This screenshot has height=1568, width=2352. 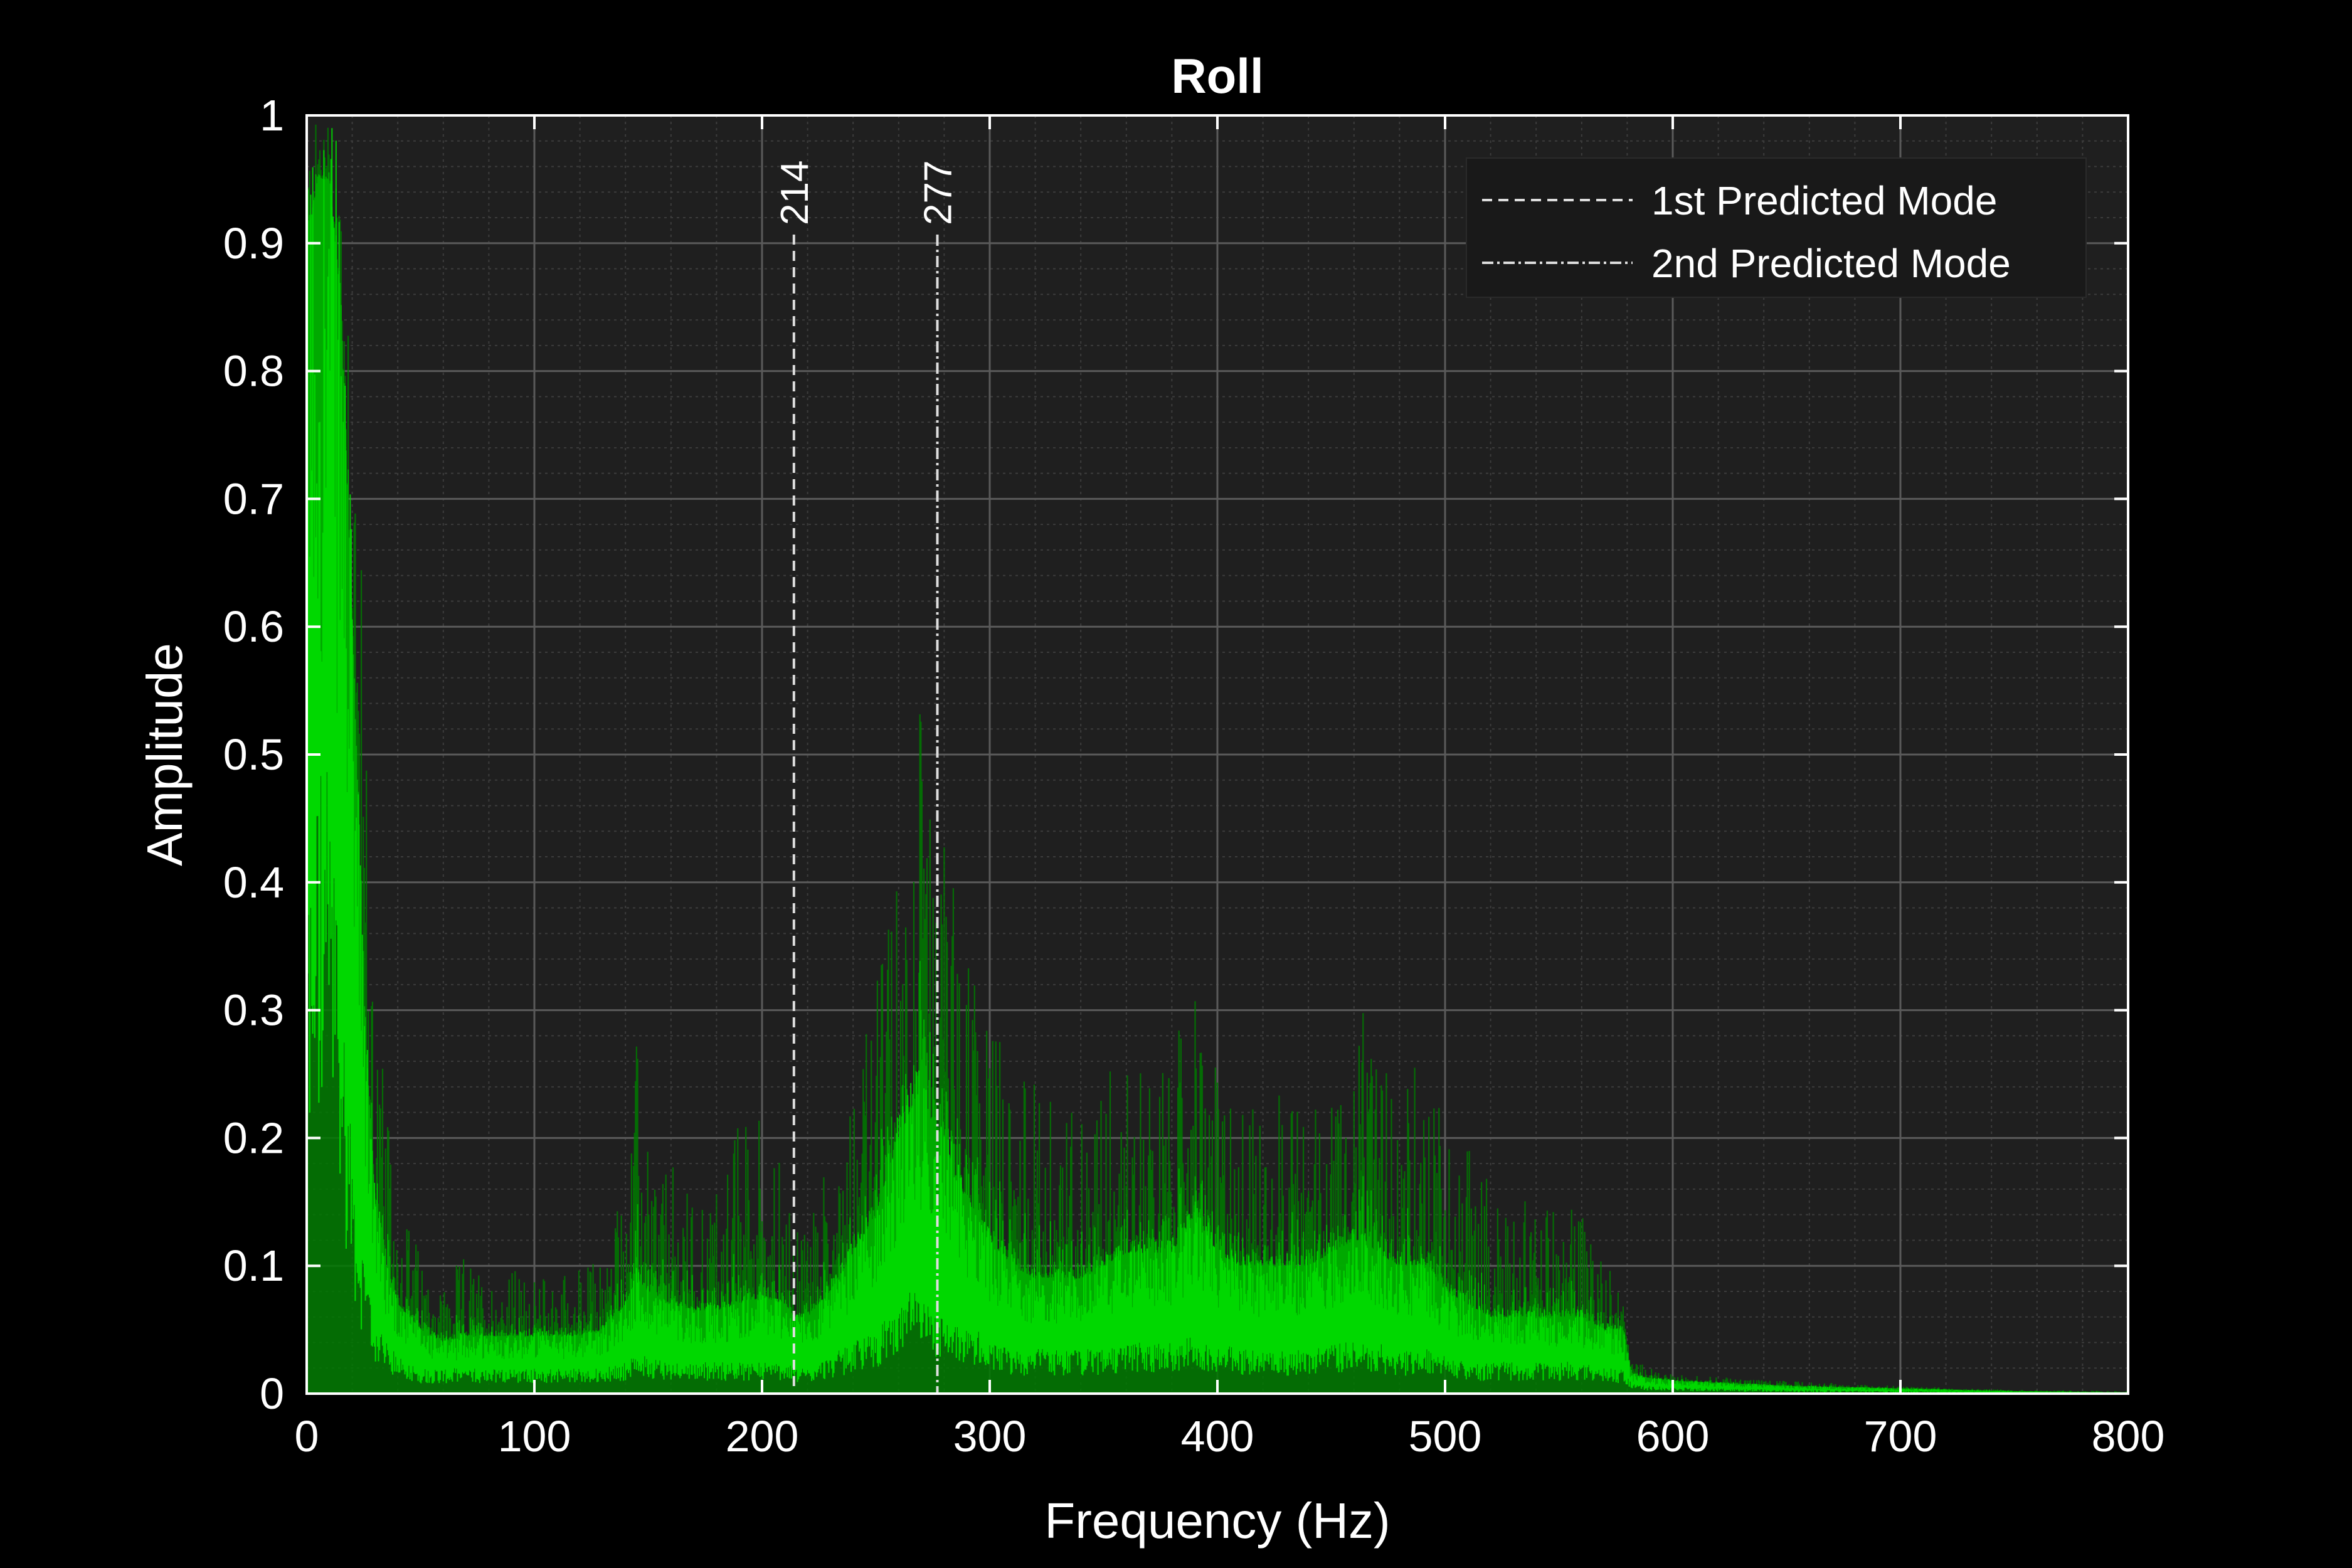 What do you see at coordinates (253, 498) in the screenshot?
I see `y-tick-label: 0.7` at bounding box center [253, 498].